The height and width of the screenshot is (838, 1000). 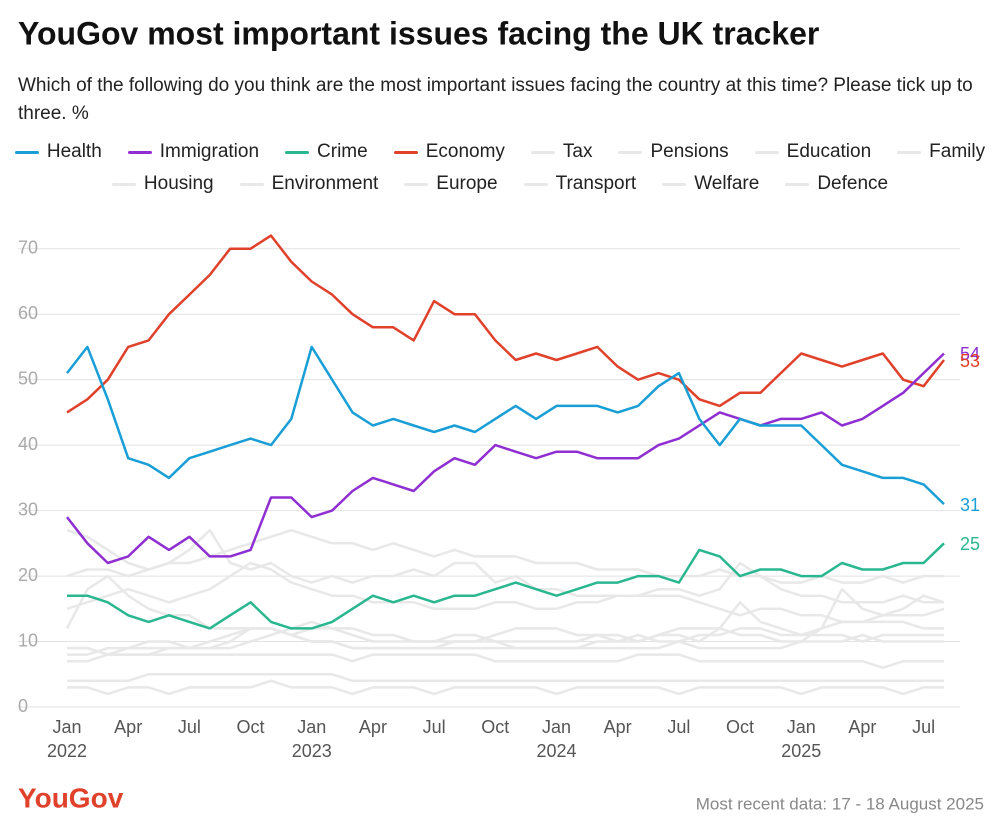 I want to click on legend-item: Tax, so click(x=561, y=151).